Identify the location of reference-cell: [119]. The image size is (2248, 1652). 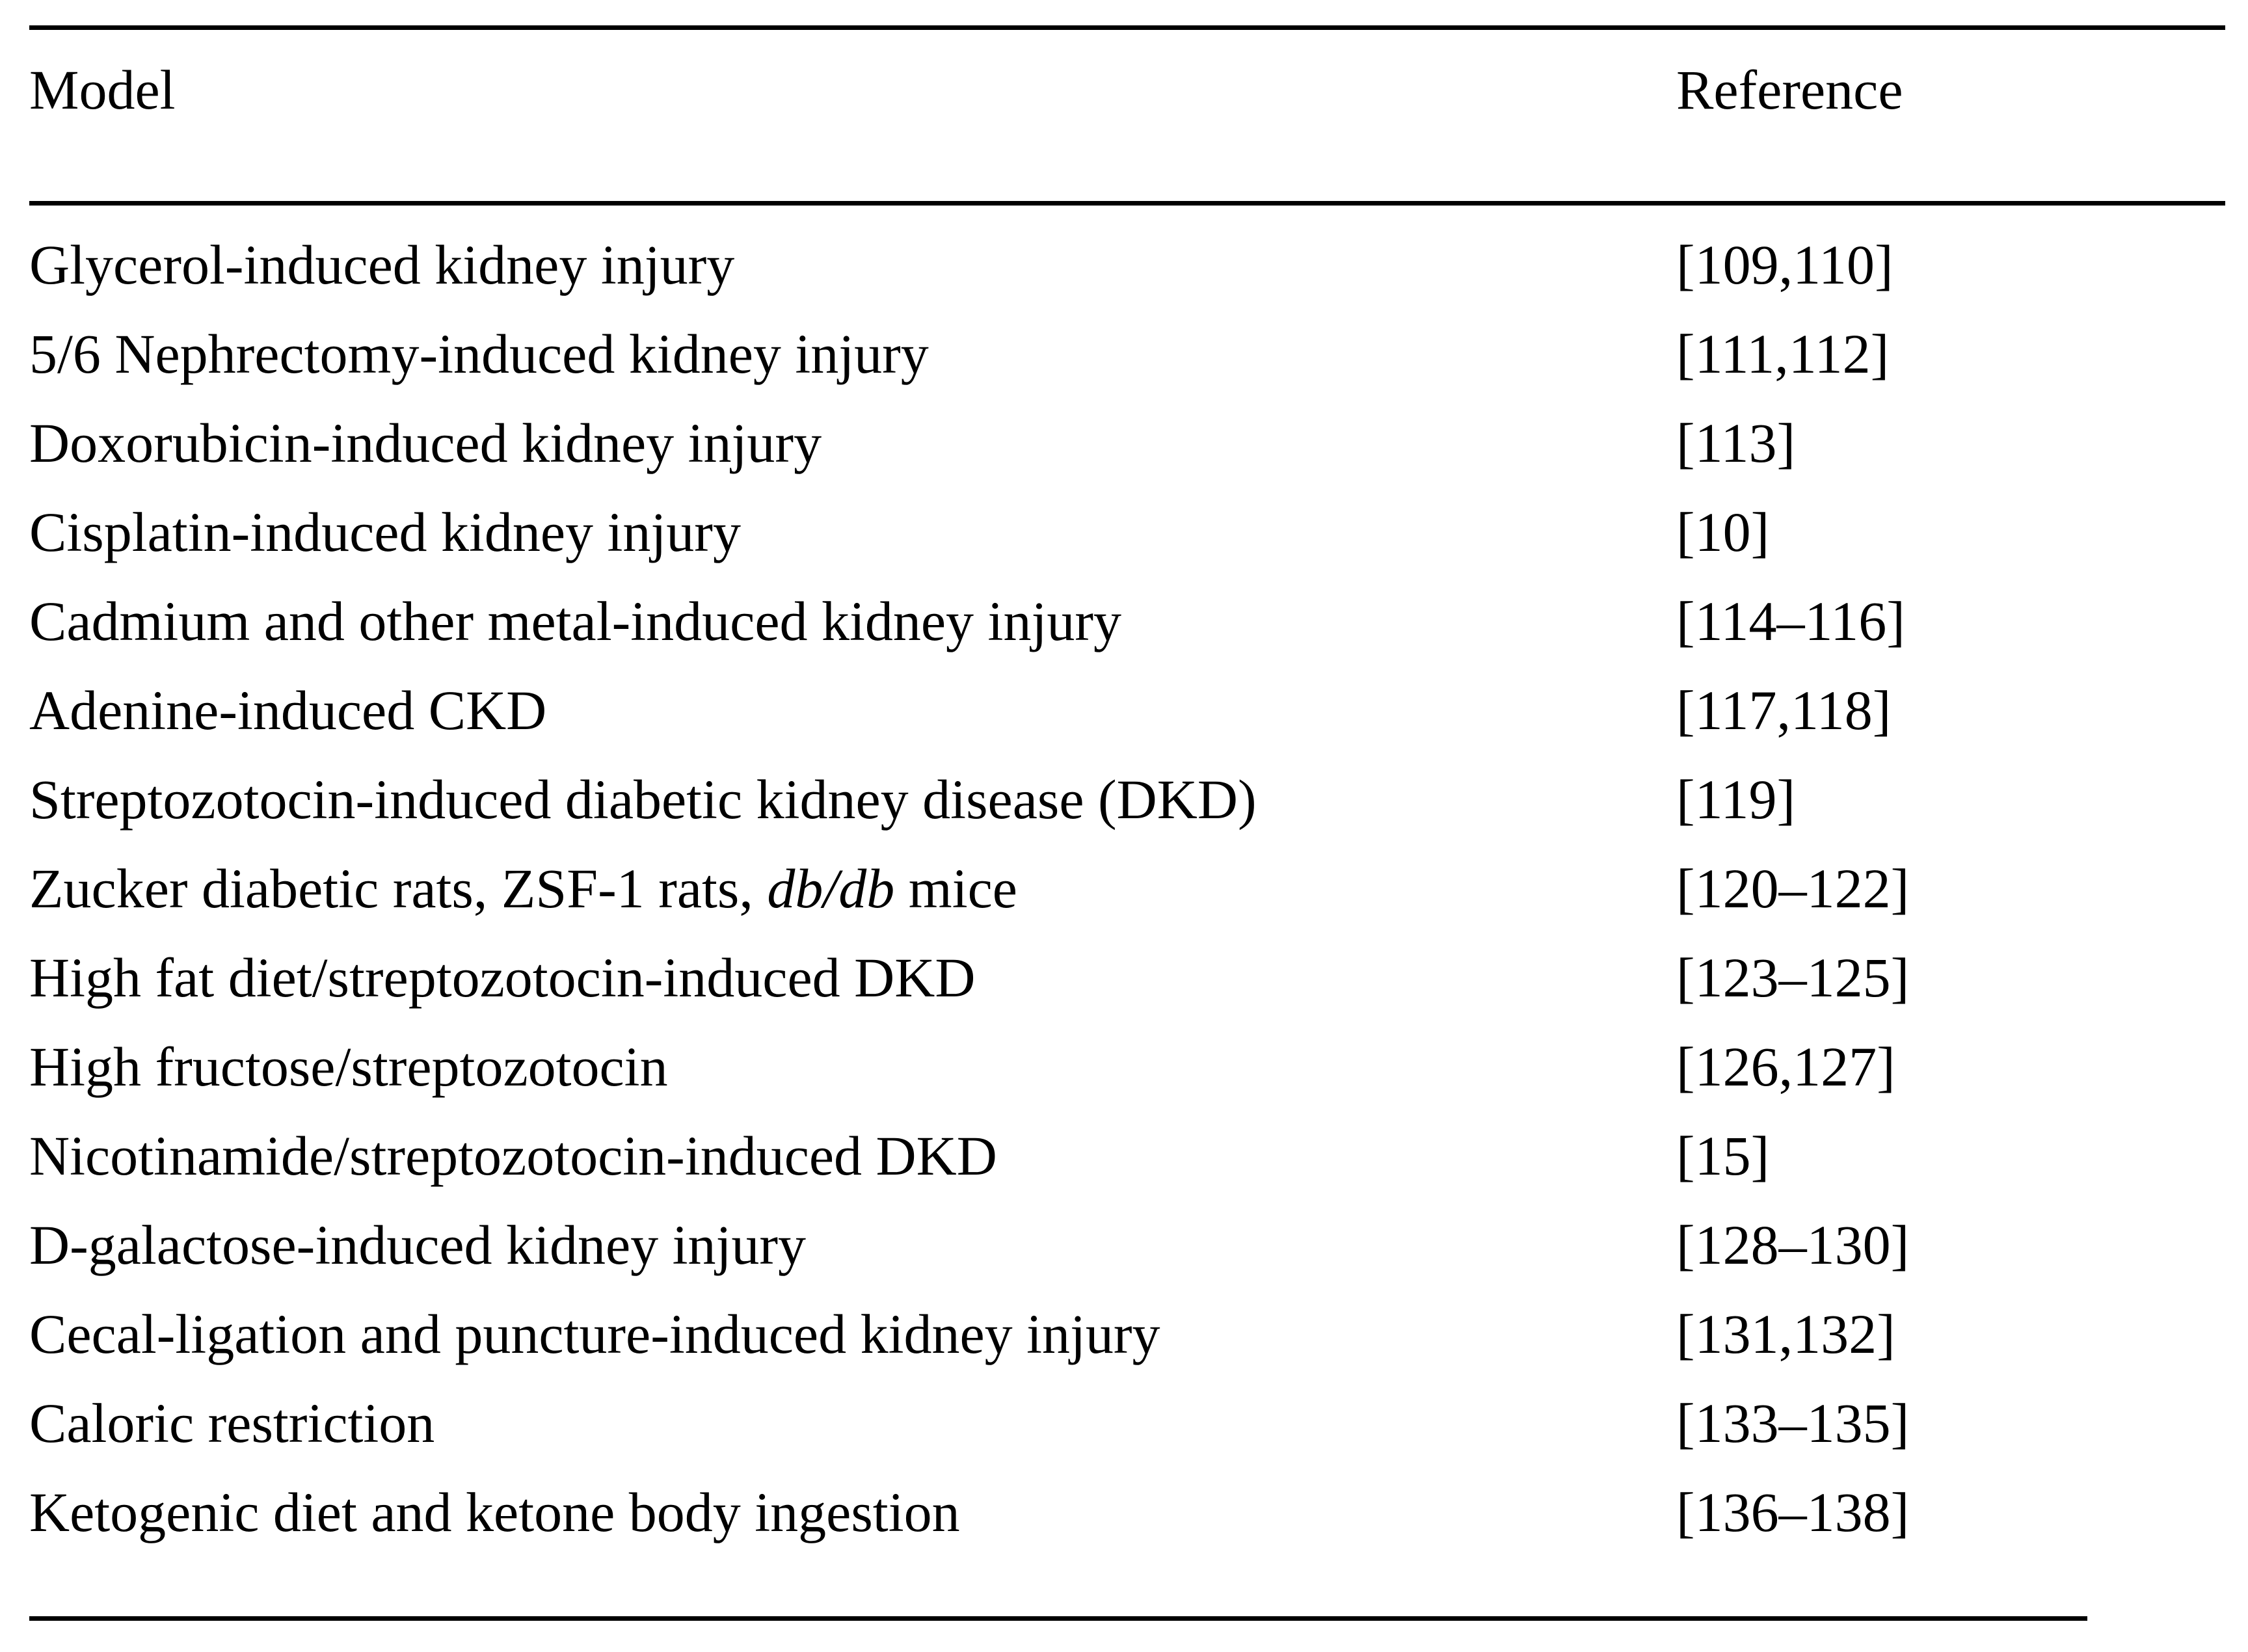
(1736, 799).